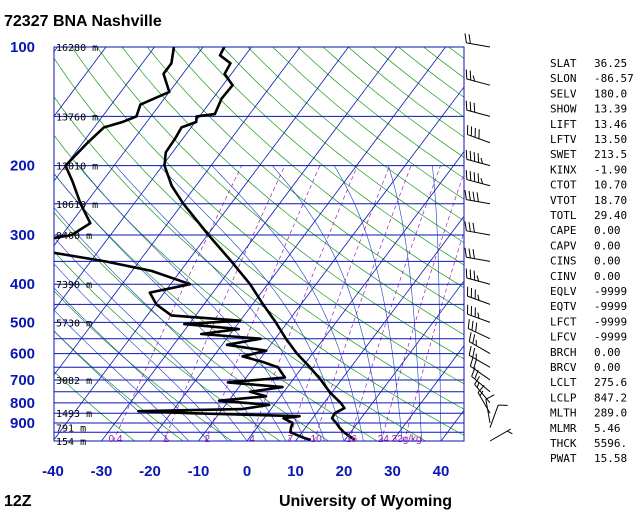 The height and width of the screenshot is (512, 640). I want to click on index-label: TOTL, so click(563, 215).